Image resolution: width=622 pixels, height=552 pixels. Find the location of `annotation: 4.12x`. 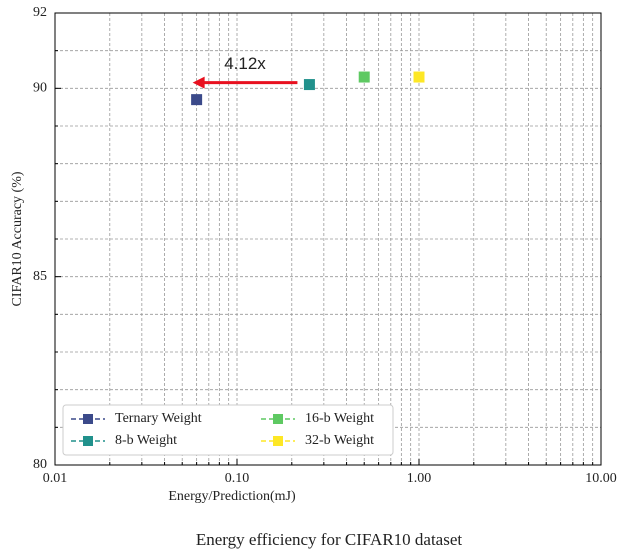

annotation: 4.12x is located at coordinates (245, 63).